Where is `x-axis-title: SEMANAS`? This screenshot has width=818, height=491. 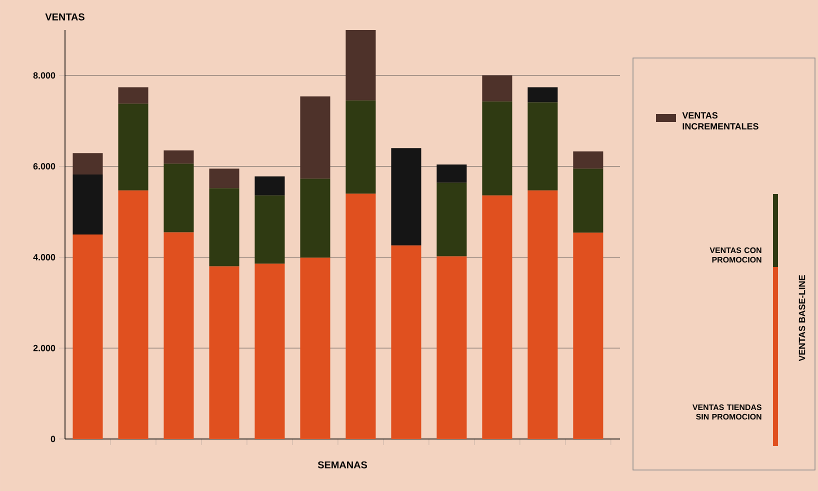
x-axis-title: SEMANAS is located at coordinates (343, 464).